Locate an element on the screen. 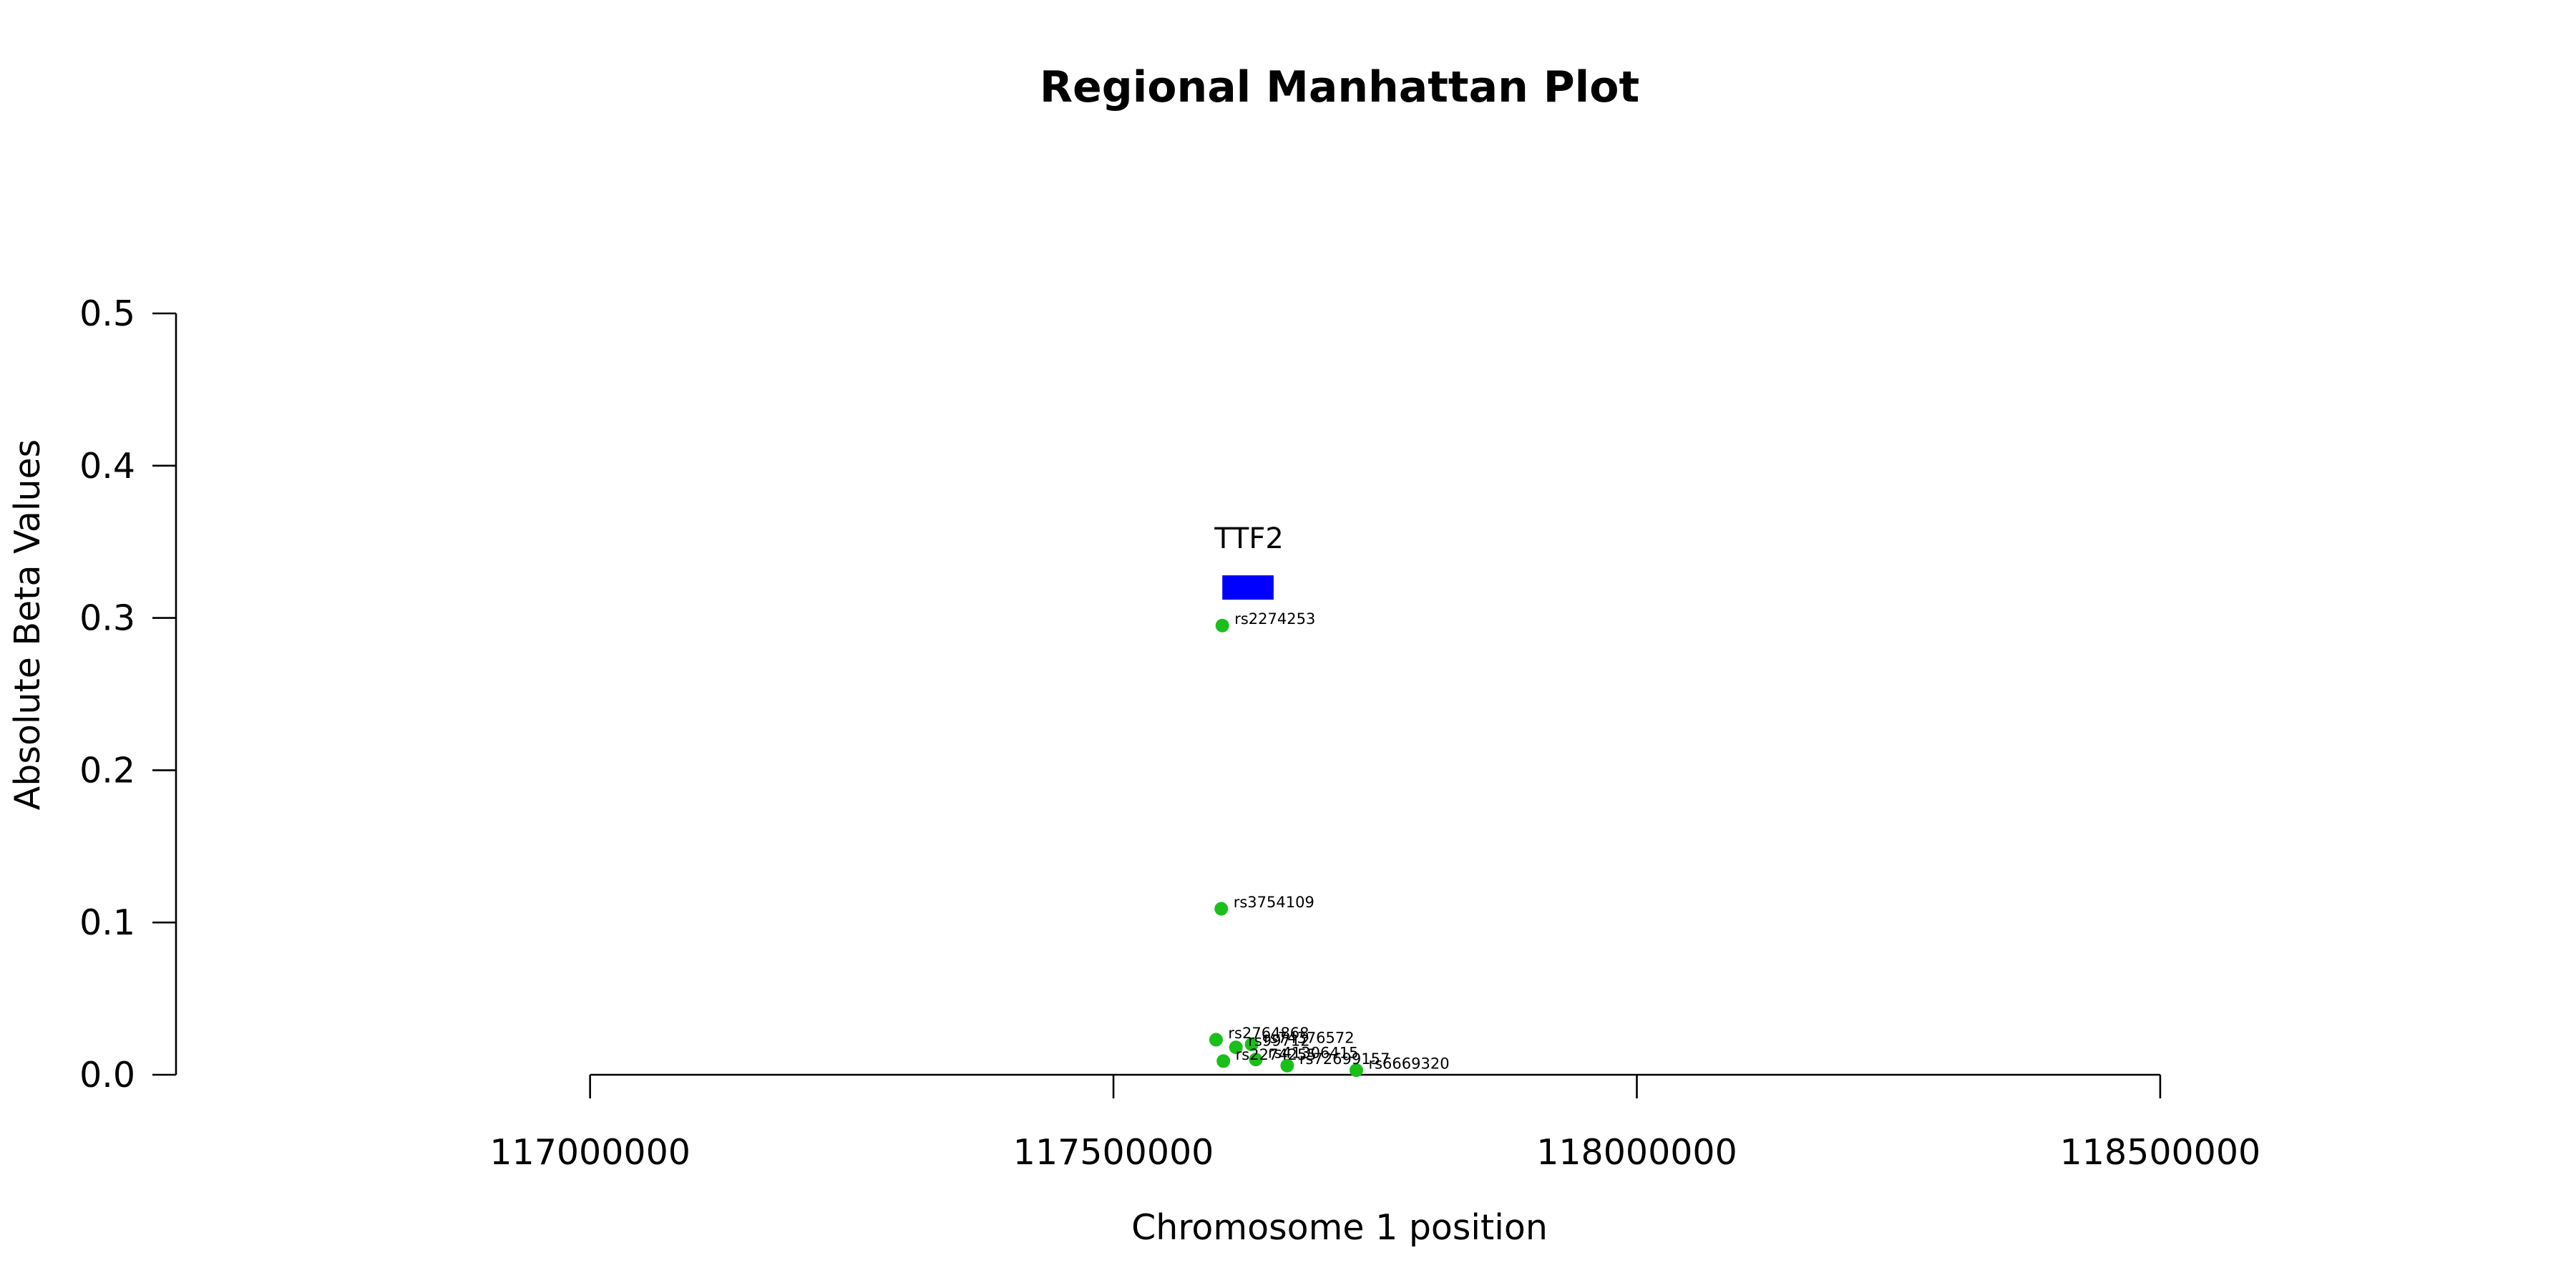  snp-label: rs72699157 is located at coordinates (1344, 1059).